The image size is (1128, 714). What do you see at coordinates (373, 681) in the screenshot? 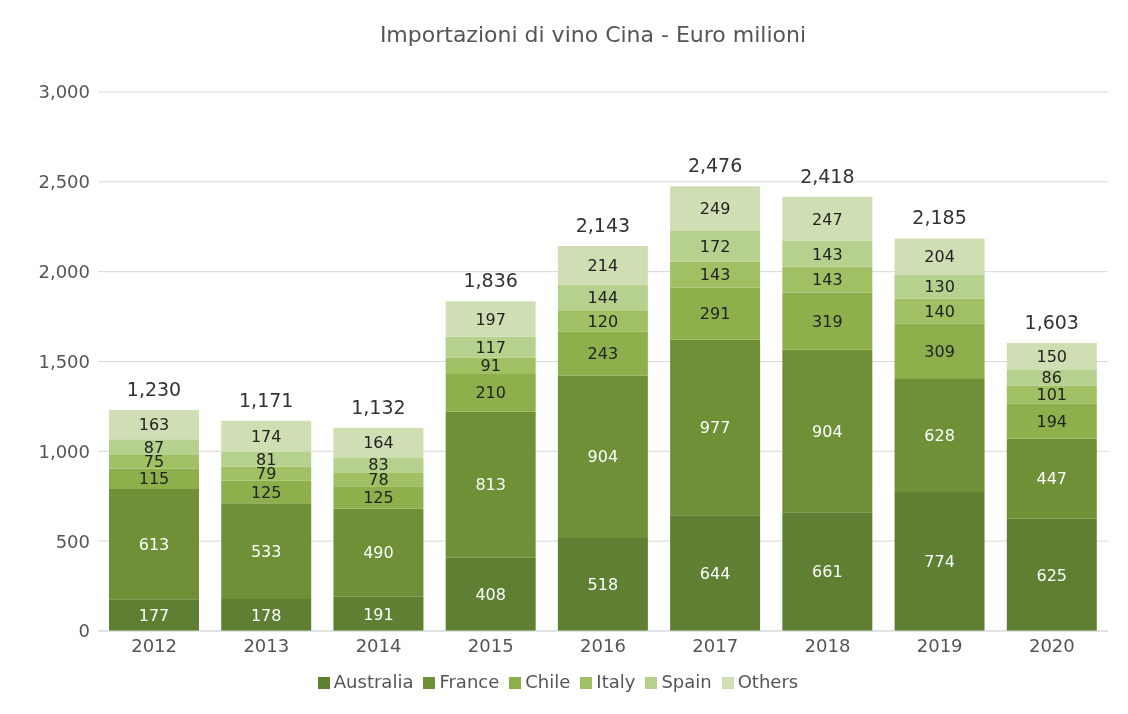
I see `legend-label: Australia` at bounding box center [373, 681].